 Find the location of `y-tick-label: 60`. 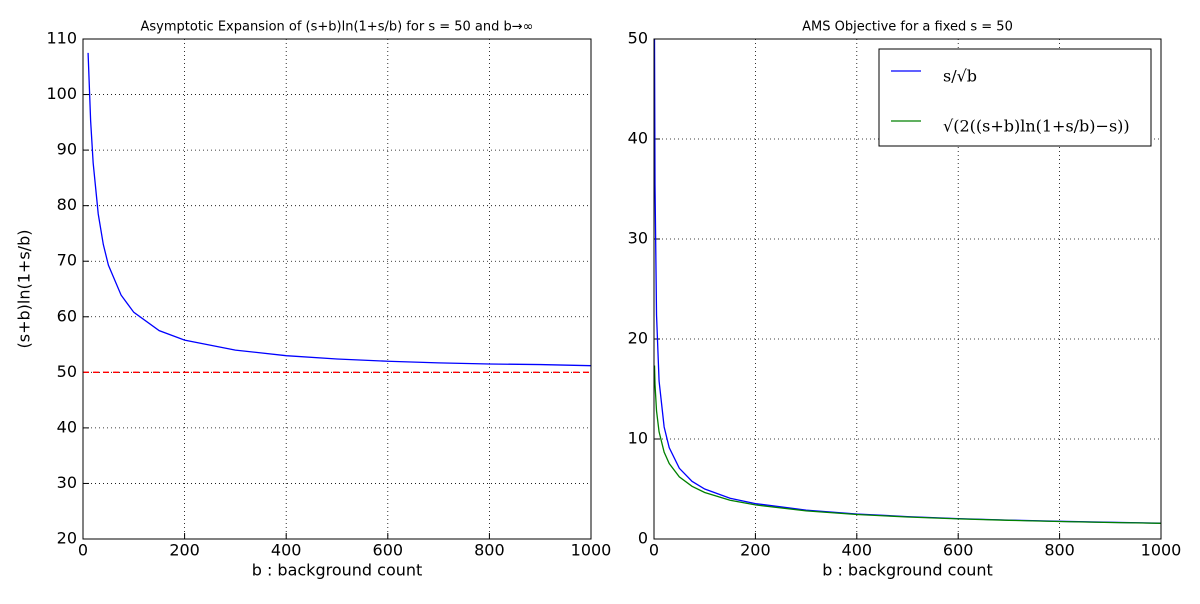

y-tick-label: 60 is located at coordinates (67, 315).